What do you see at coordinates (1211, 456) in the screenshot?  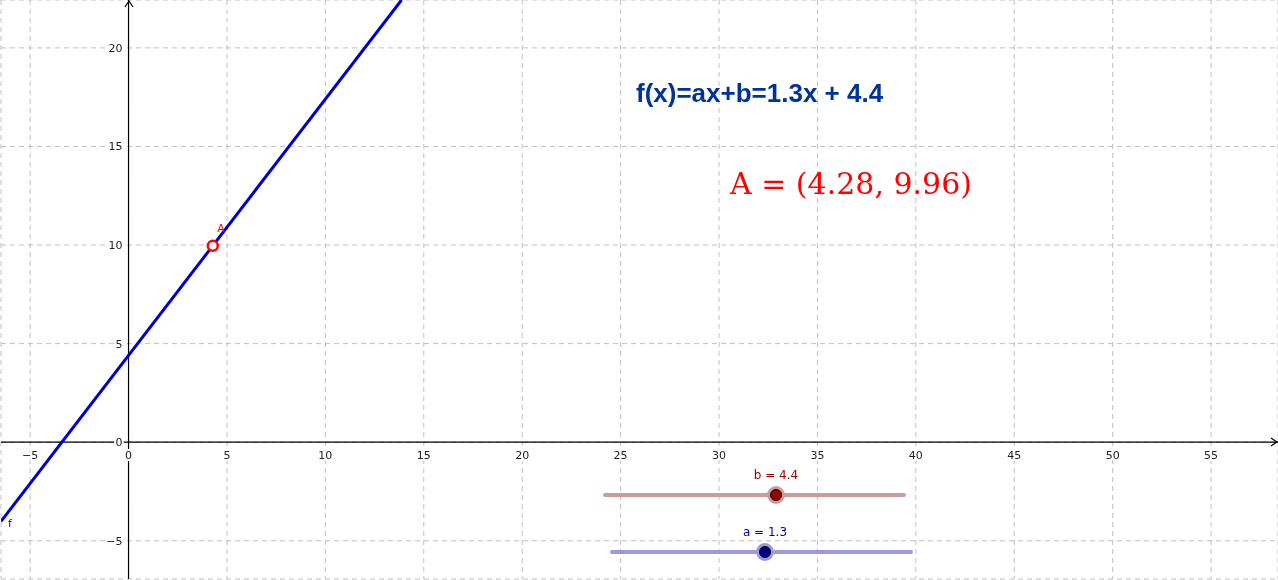 I see `x-tick-label: 55` at bounding box center [1211, 456].